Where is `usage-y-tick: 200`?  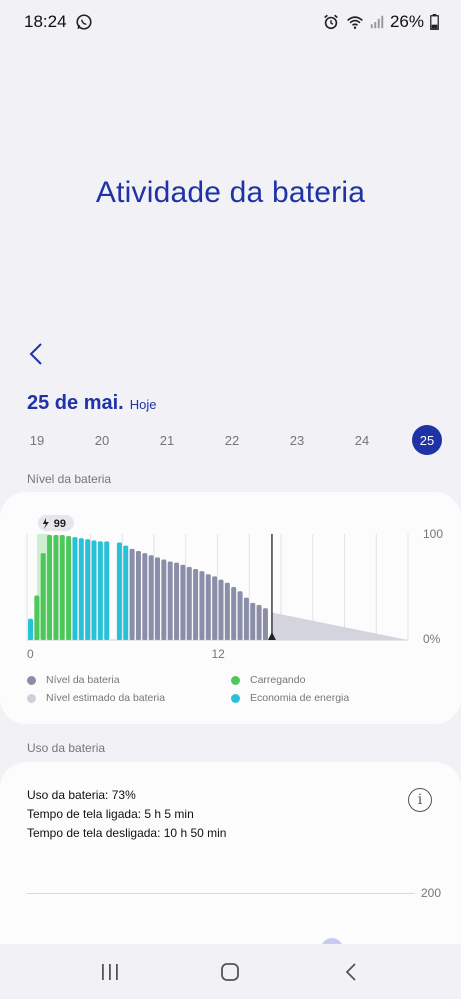
usage-y-tick: 200 is located at coordinates (431, 893).